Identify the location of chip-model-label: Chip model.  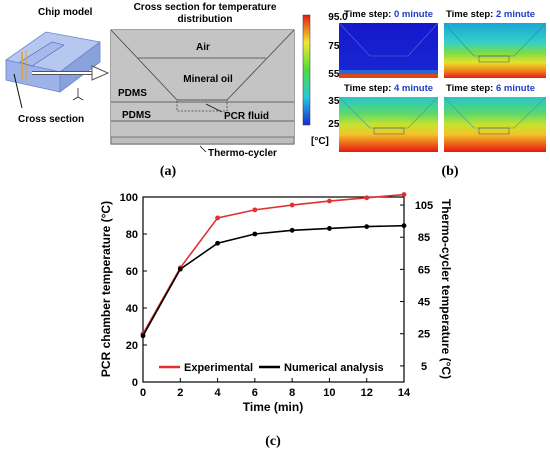
(65, 12).